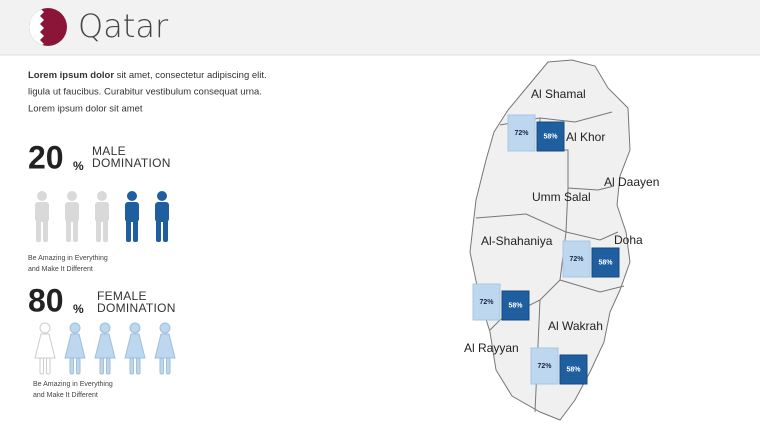  Describe the element at coordinates (123, 26) in the screenshot. I see `title: Qatar` at that location.